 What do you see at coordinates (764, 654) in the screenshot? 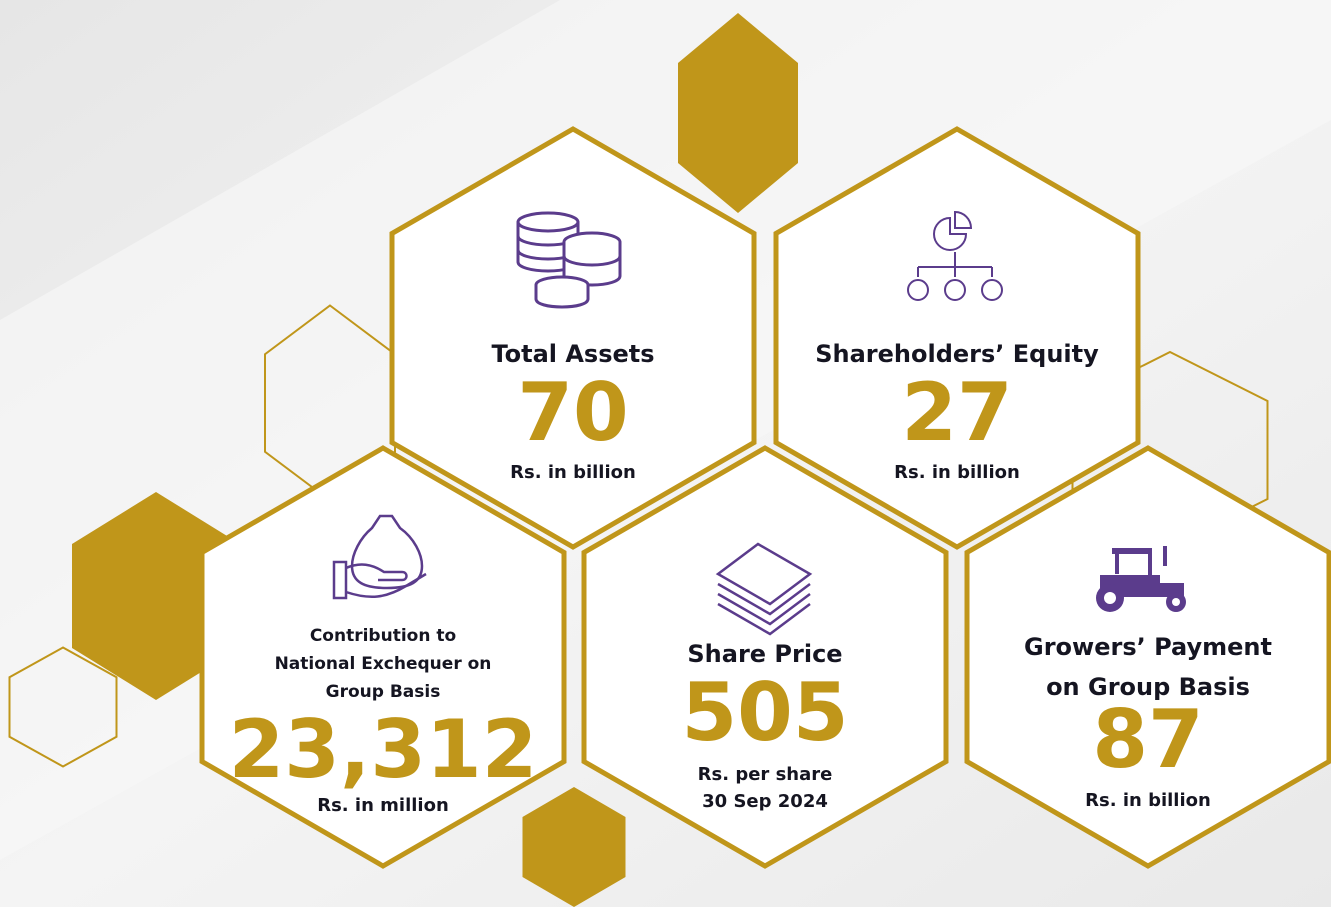
I see `card-title: Share Price` at bounding box center [764, 654].